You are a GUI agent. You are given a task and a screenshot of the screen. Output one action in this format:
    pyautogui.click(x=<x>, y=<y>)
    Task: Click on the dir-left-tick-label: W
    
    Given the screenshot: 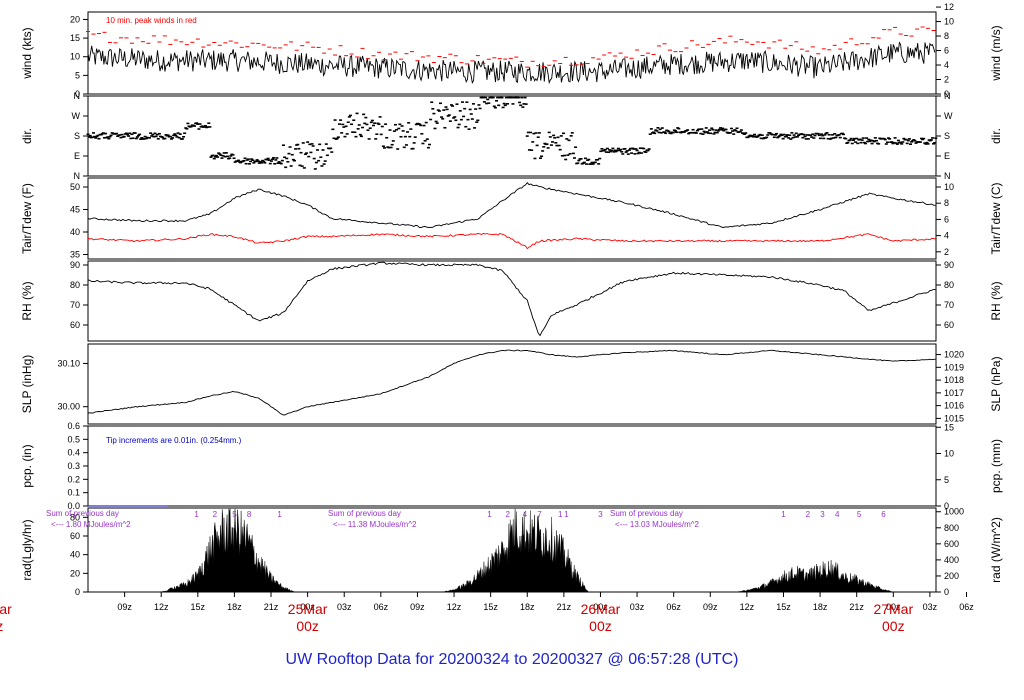 What is the action you would take?
    pyautogui.click(x=76, y=116)
    